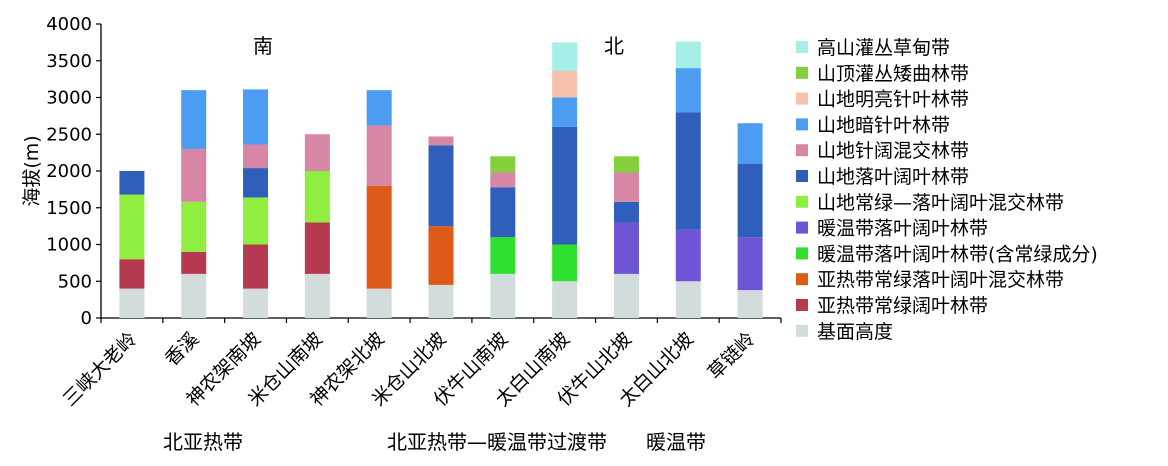  I want to click on x-tick-label: 三峡大老岭, so click(100, 369).